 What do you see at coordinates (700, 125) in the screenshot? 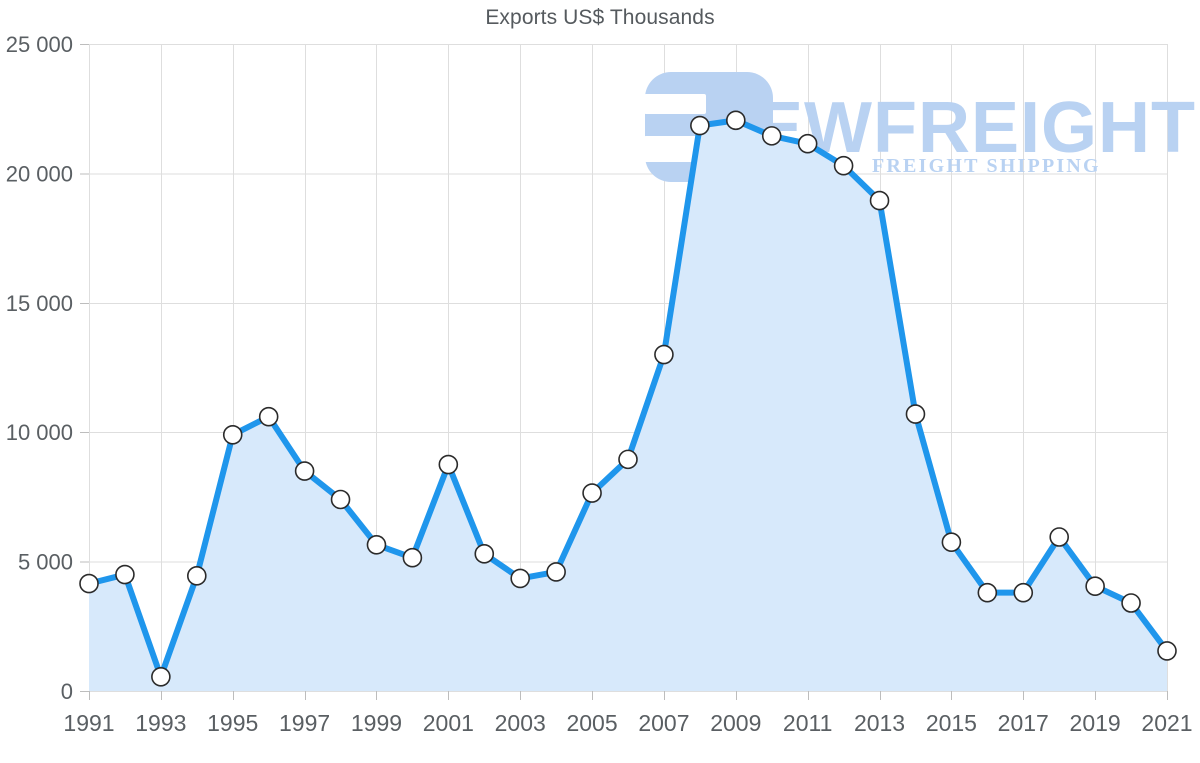
I see `data-point-marker: 2008: 21850` at bounding box center [700, 125].